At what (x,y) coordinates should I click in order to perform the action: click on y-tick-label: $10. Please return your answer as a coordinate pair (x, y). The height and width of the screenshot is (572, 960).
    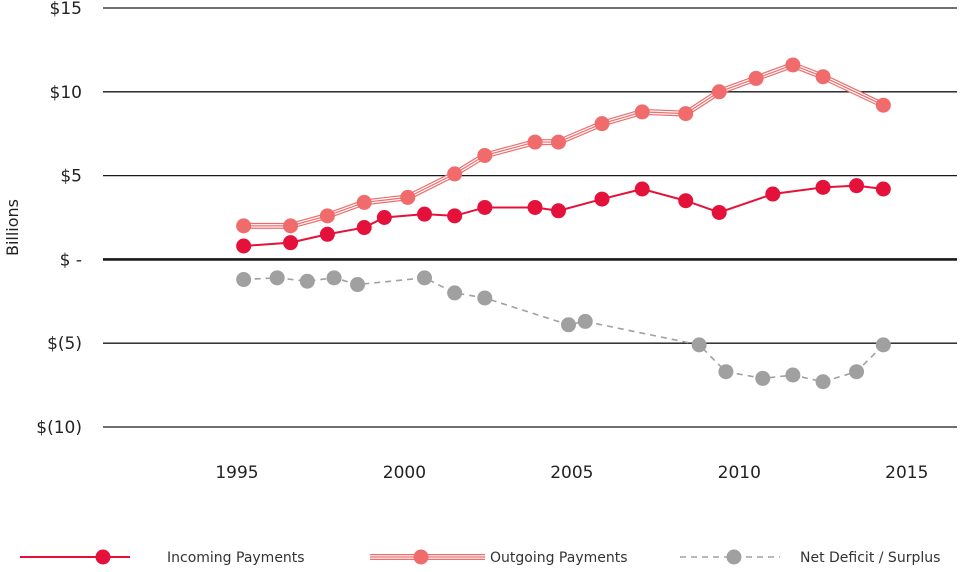
    Looking at the image, I should click on (66, 93).